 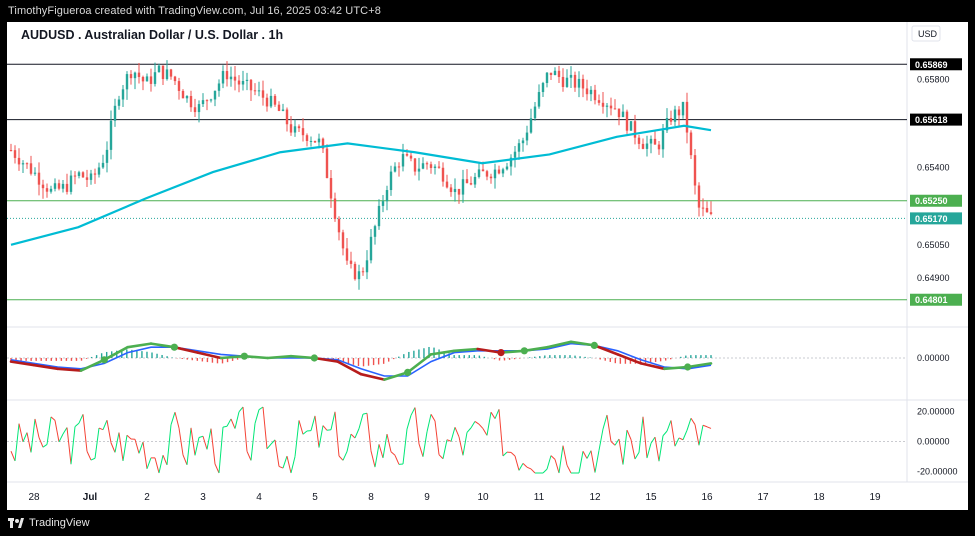 What do you see at coordinates (147, 497) in the screenshot?
I see `date-tick-2: 2` at bounding box center [147, 497].